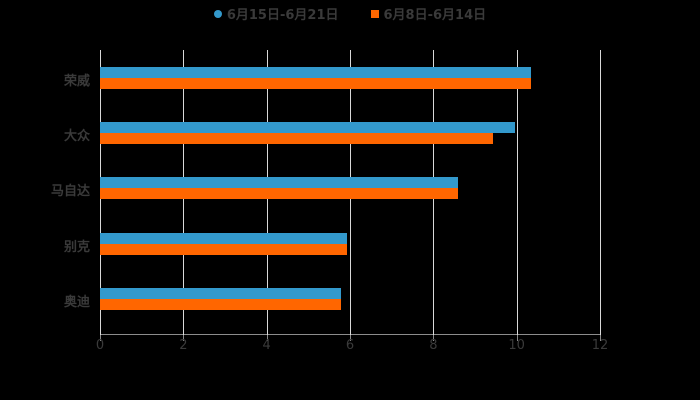 This screenshot has height=400, width=700. Describe the element at coordinates (282, 15) in the screenshot. I see `legend-label: 6月15日-6月21日` at that location.